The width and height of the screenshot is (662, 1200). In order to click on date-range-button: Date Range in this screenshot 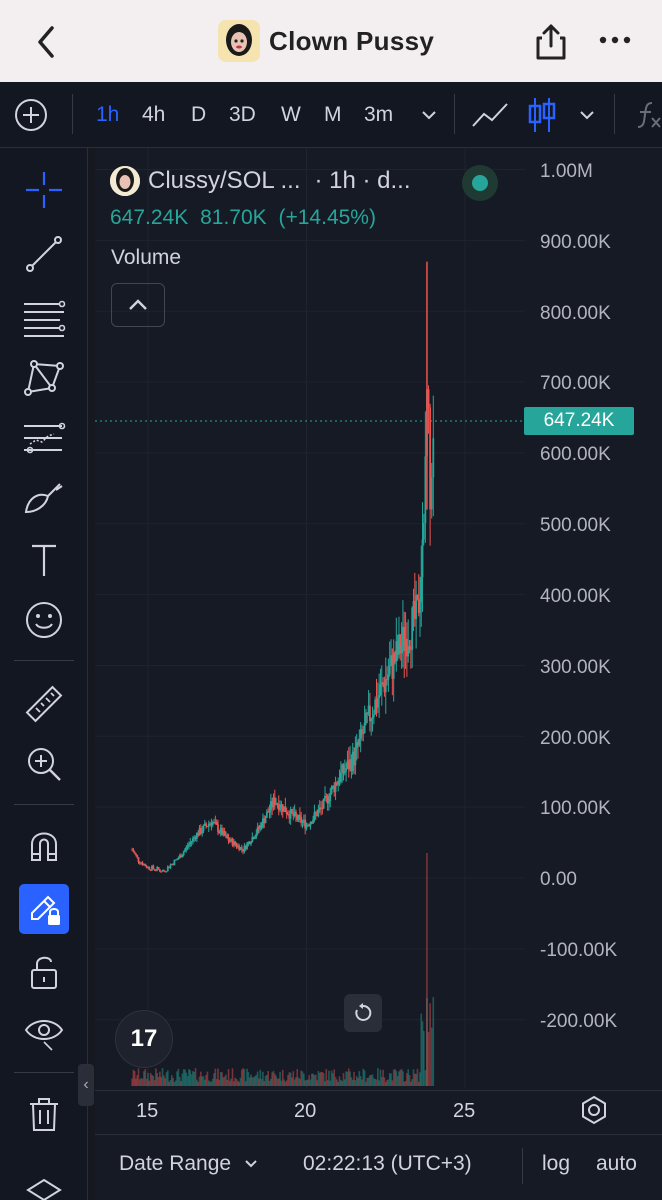, I will do `click(189, 1164)`.